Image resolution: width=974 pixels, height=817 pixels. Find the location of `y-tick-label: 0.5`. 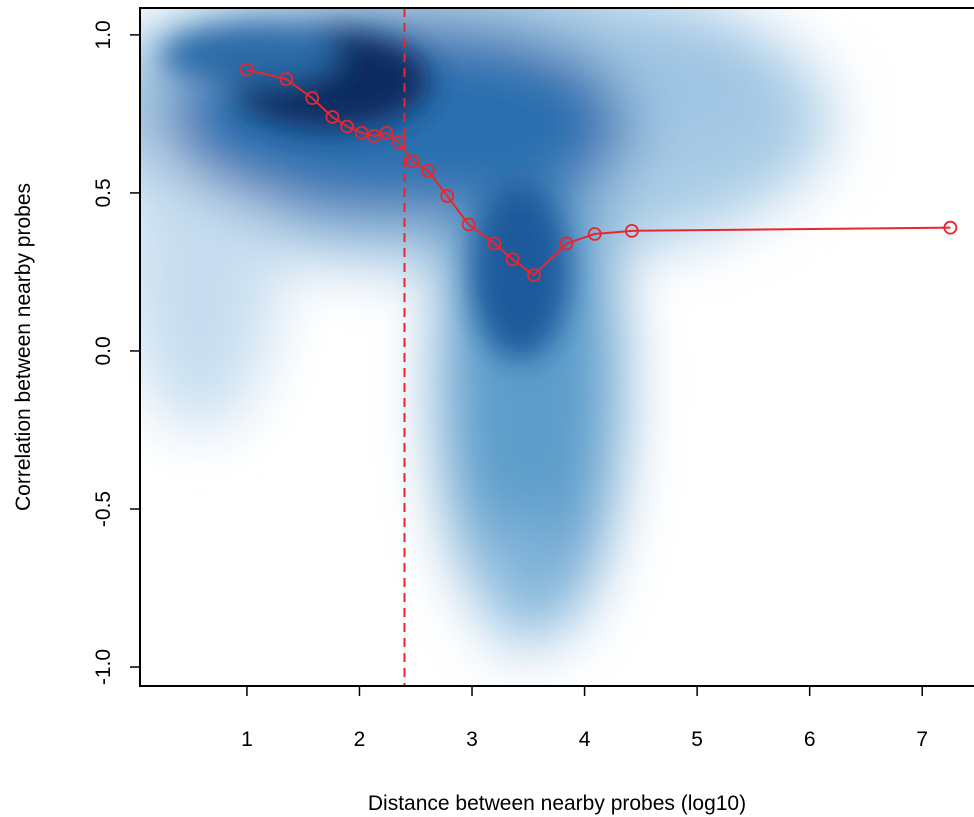

y-tick-label: 0.5 is located at coordinates (103, 192).